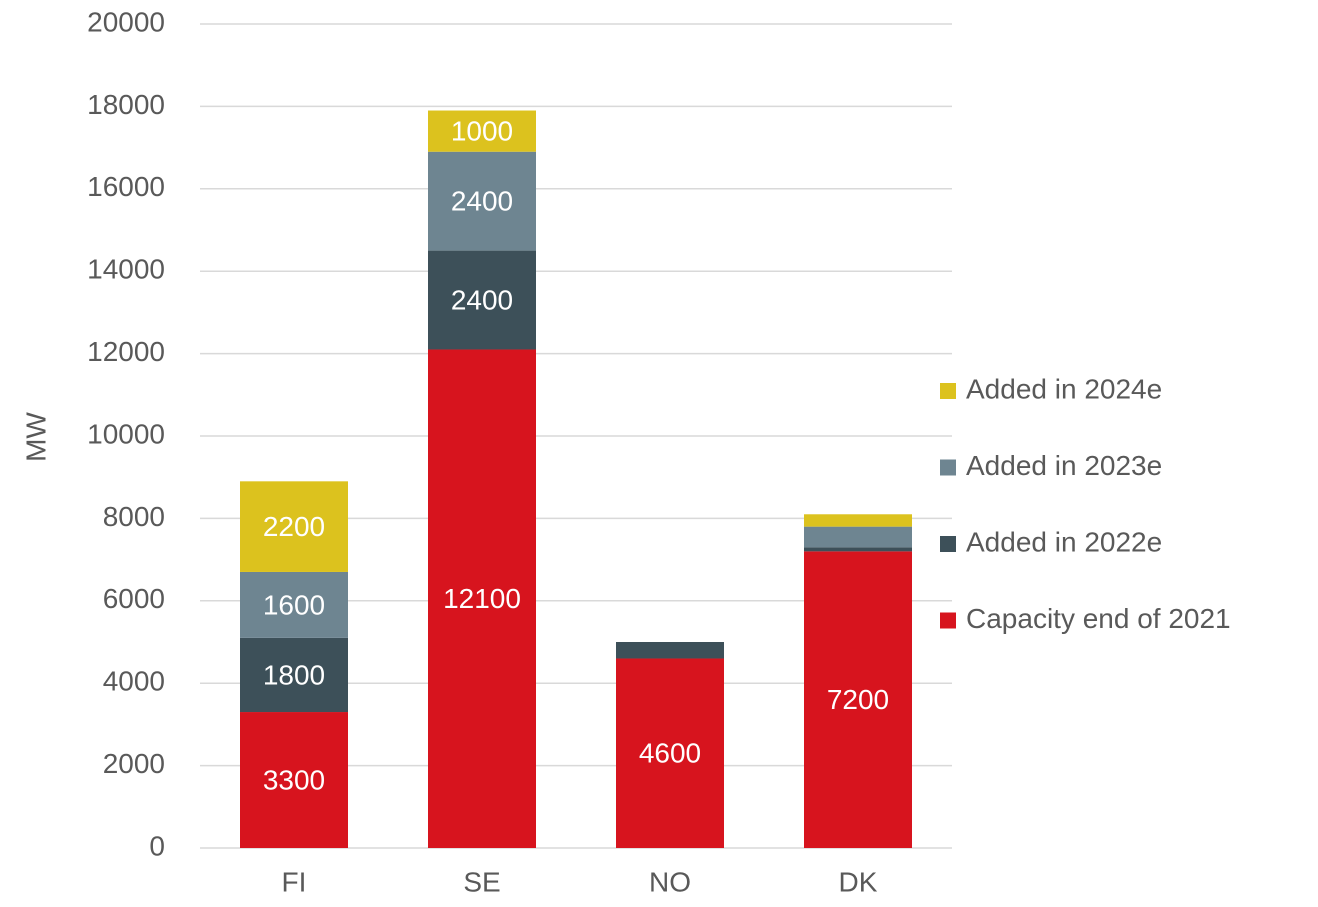 The image size is (1318, 907). What do you see at coordinates (858, 881) in the screenshot?
I see `x-tick-label: DK` at bounding box center [858, 881].